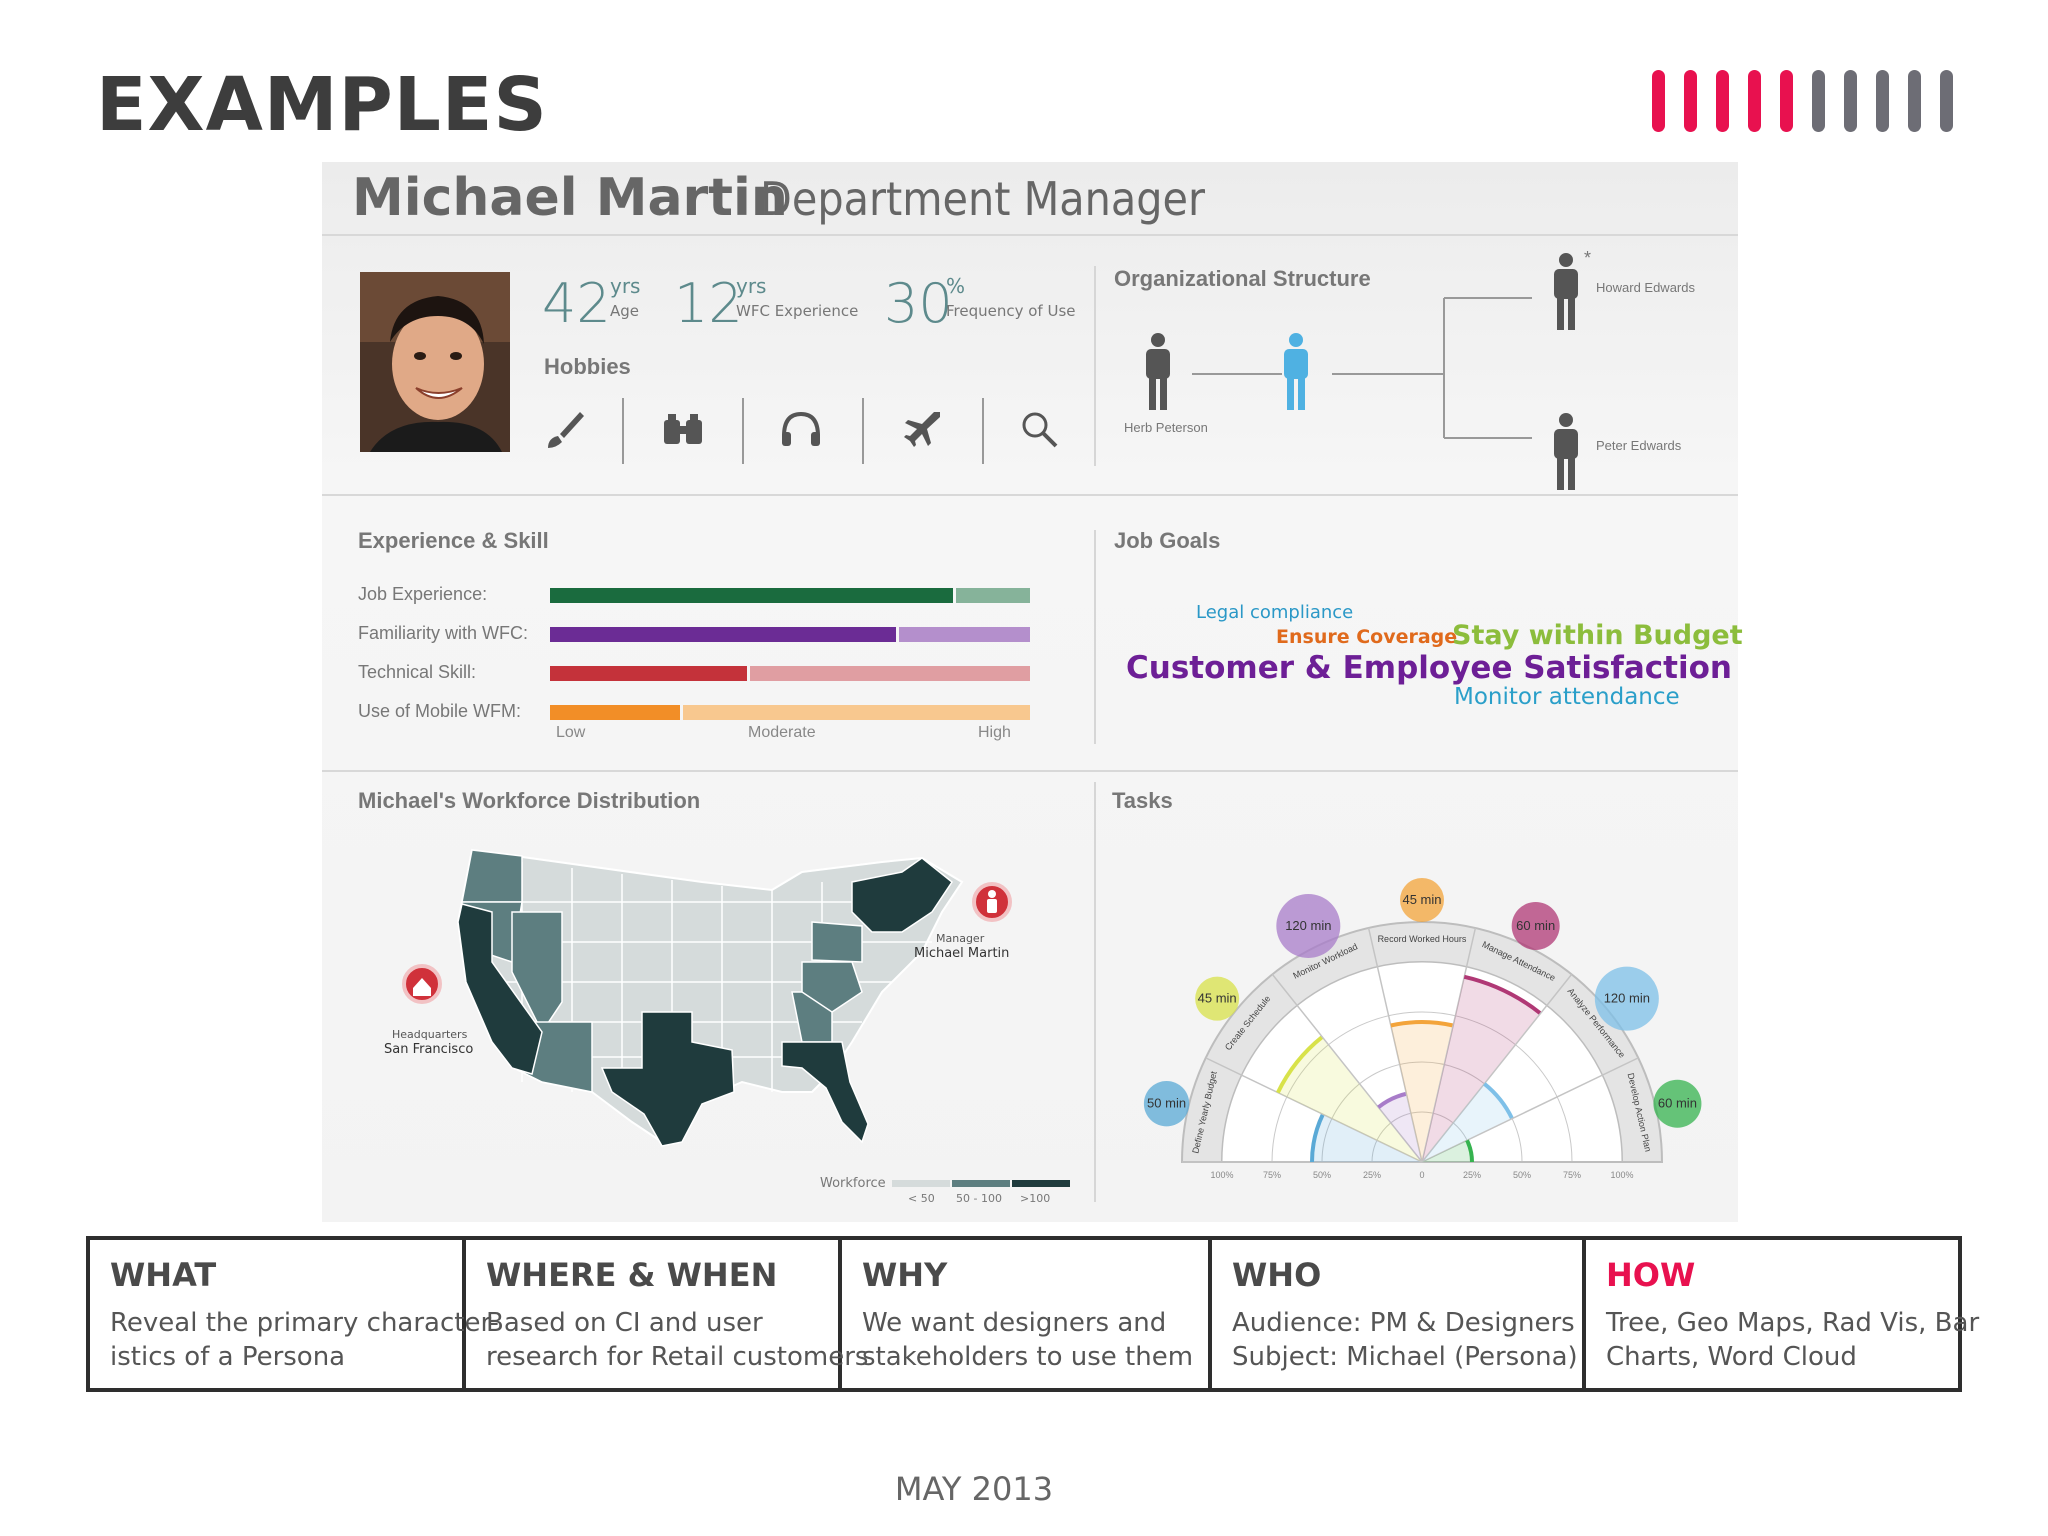 The height and width of the screenshot is (1536, 2048). Describe the element at coordinates (708, 303) in the screenshot. I see `stat-experience: 12` at that location.